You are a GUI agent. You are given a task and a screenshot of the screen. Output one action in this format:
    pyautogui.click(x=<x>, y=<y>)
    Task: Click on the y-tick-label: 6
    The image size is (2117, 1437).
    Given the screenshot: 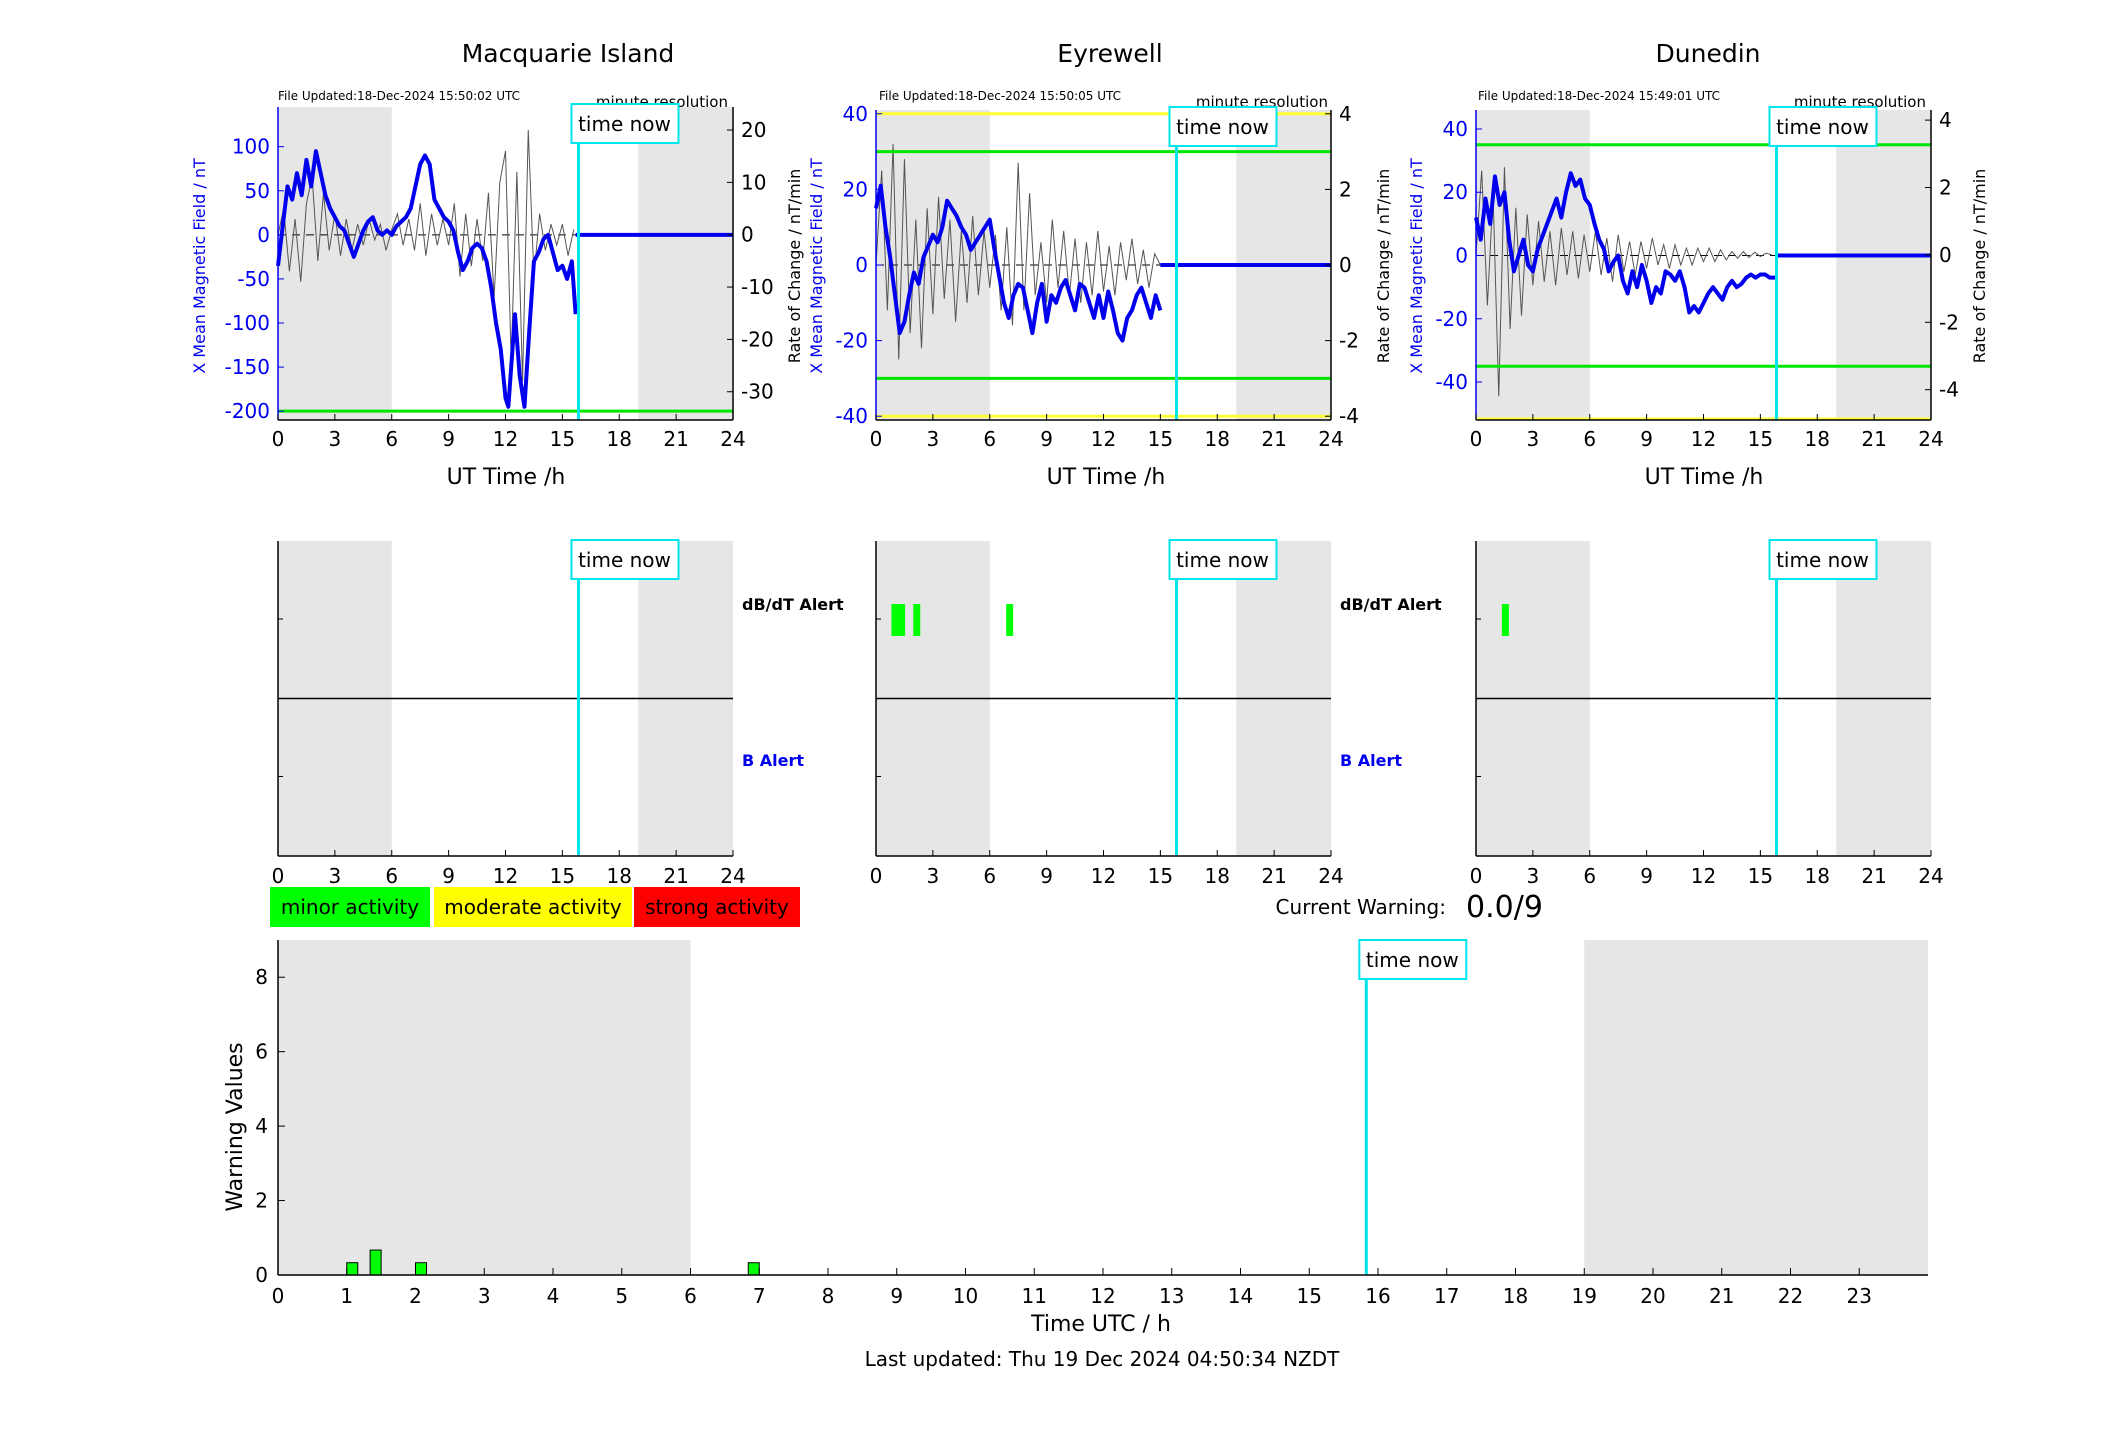 What is the action you would take?
    pyautogui.click(x=261, y=1052)
    